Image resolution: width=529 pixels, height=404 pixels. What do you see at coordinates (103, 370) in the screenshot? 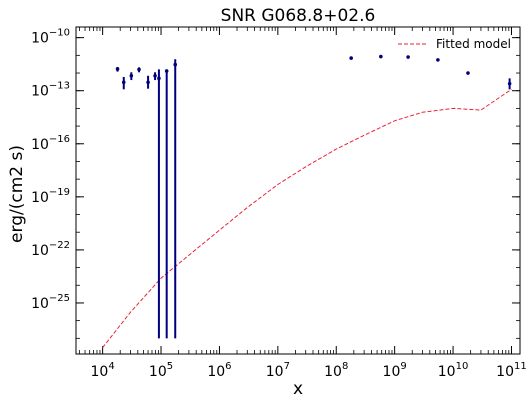
I see `x-tick-label: 10⁴` at bounding box center [103, 370].